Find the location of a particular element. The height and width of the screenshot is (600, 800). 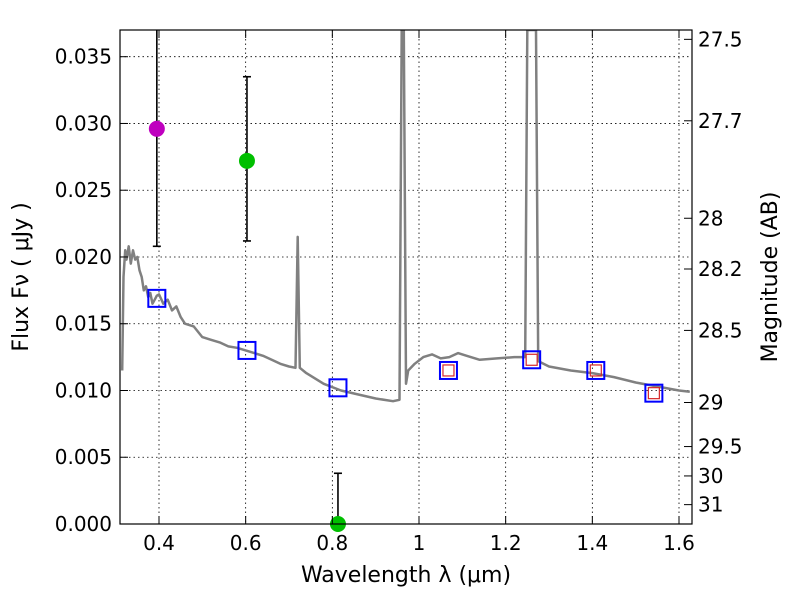

x-tick-label: 1 is located at coordinates (419, 543).